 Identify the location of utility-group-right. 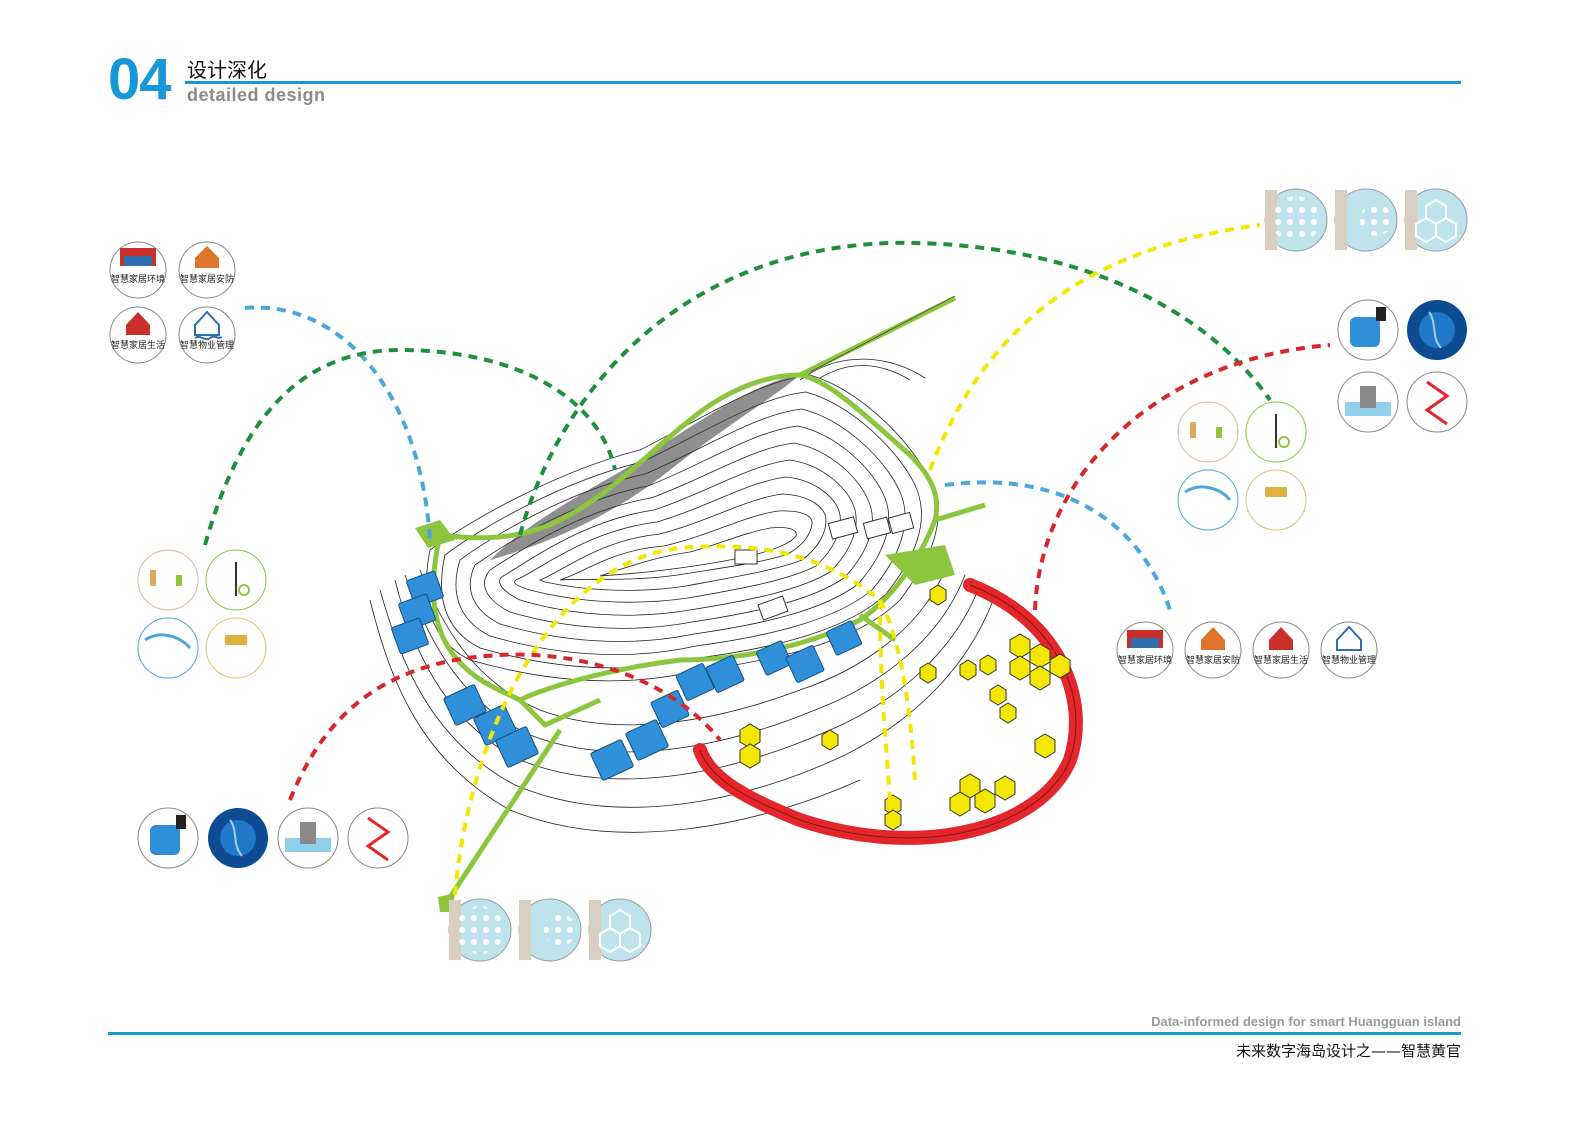
(1242, 466).